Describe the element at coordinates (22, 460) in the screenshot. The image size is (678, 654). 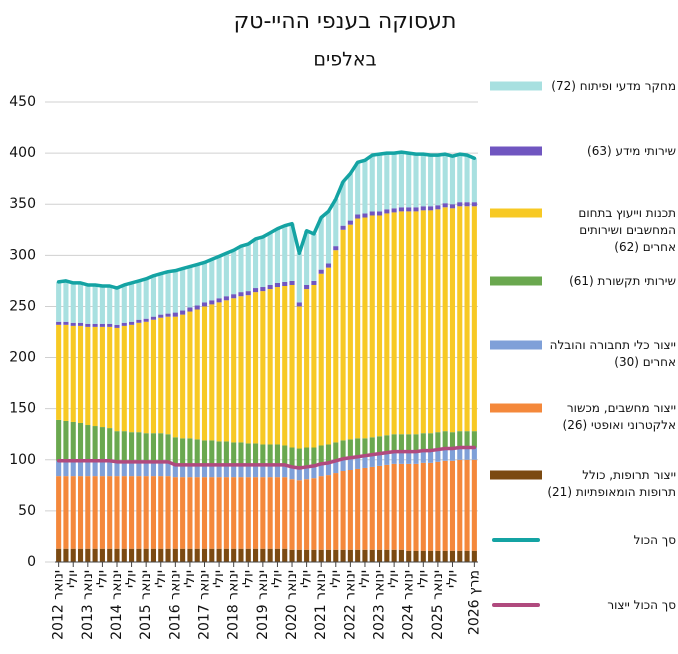
I see `y-tick-label: 100` at that location.